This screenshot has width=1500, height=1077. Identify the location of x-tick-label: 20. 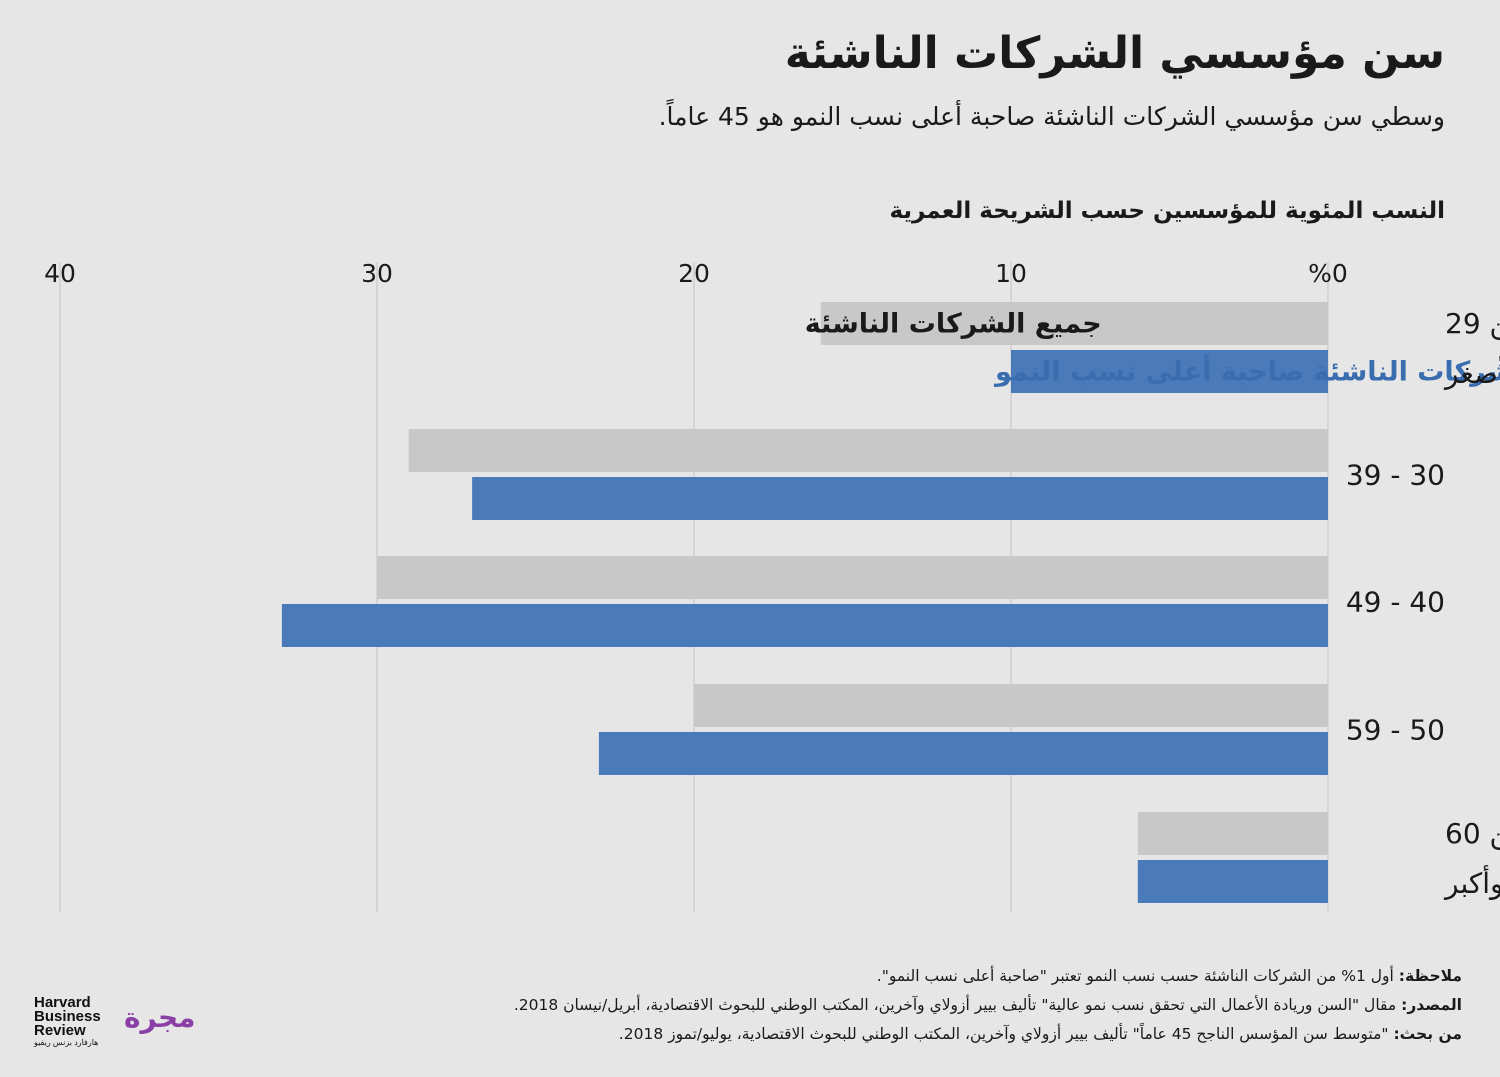
(694, 273).